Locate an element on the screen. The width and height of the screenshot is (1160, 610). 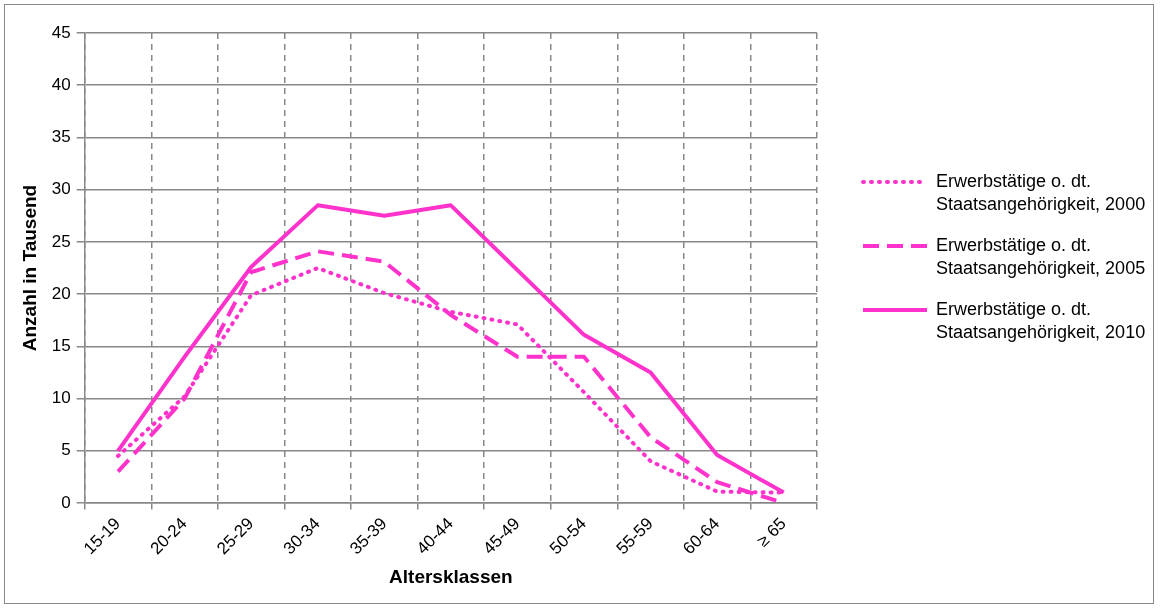
y-tick-label: 45 is located at coordinates (61, 32).